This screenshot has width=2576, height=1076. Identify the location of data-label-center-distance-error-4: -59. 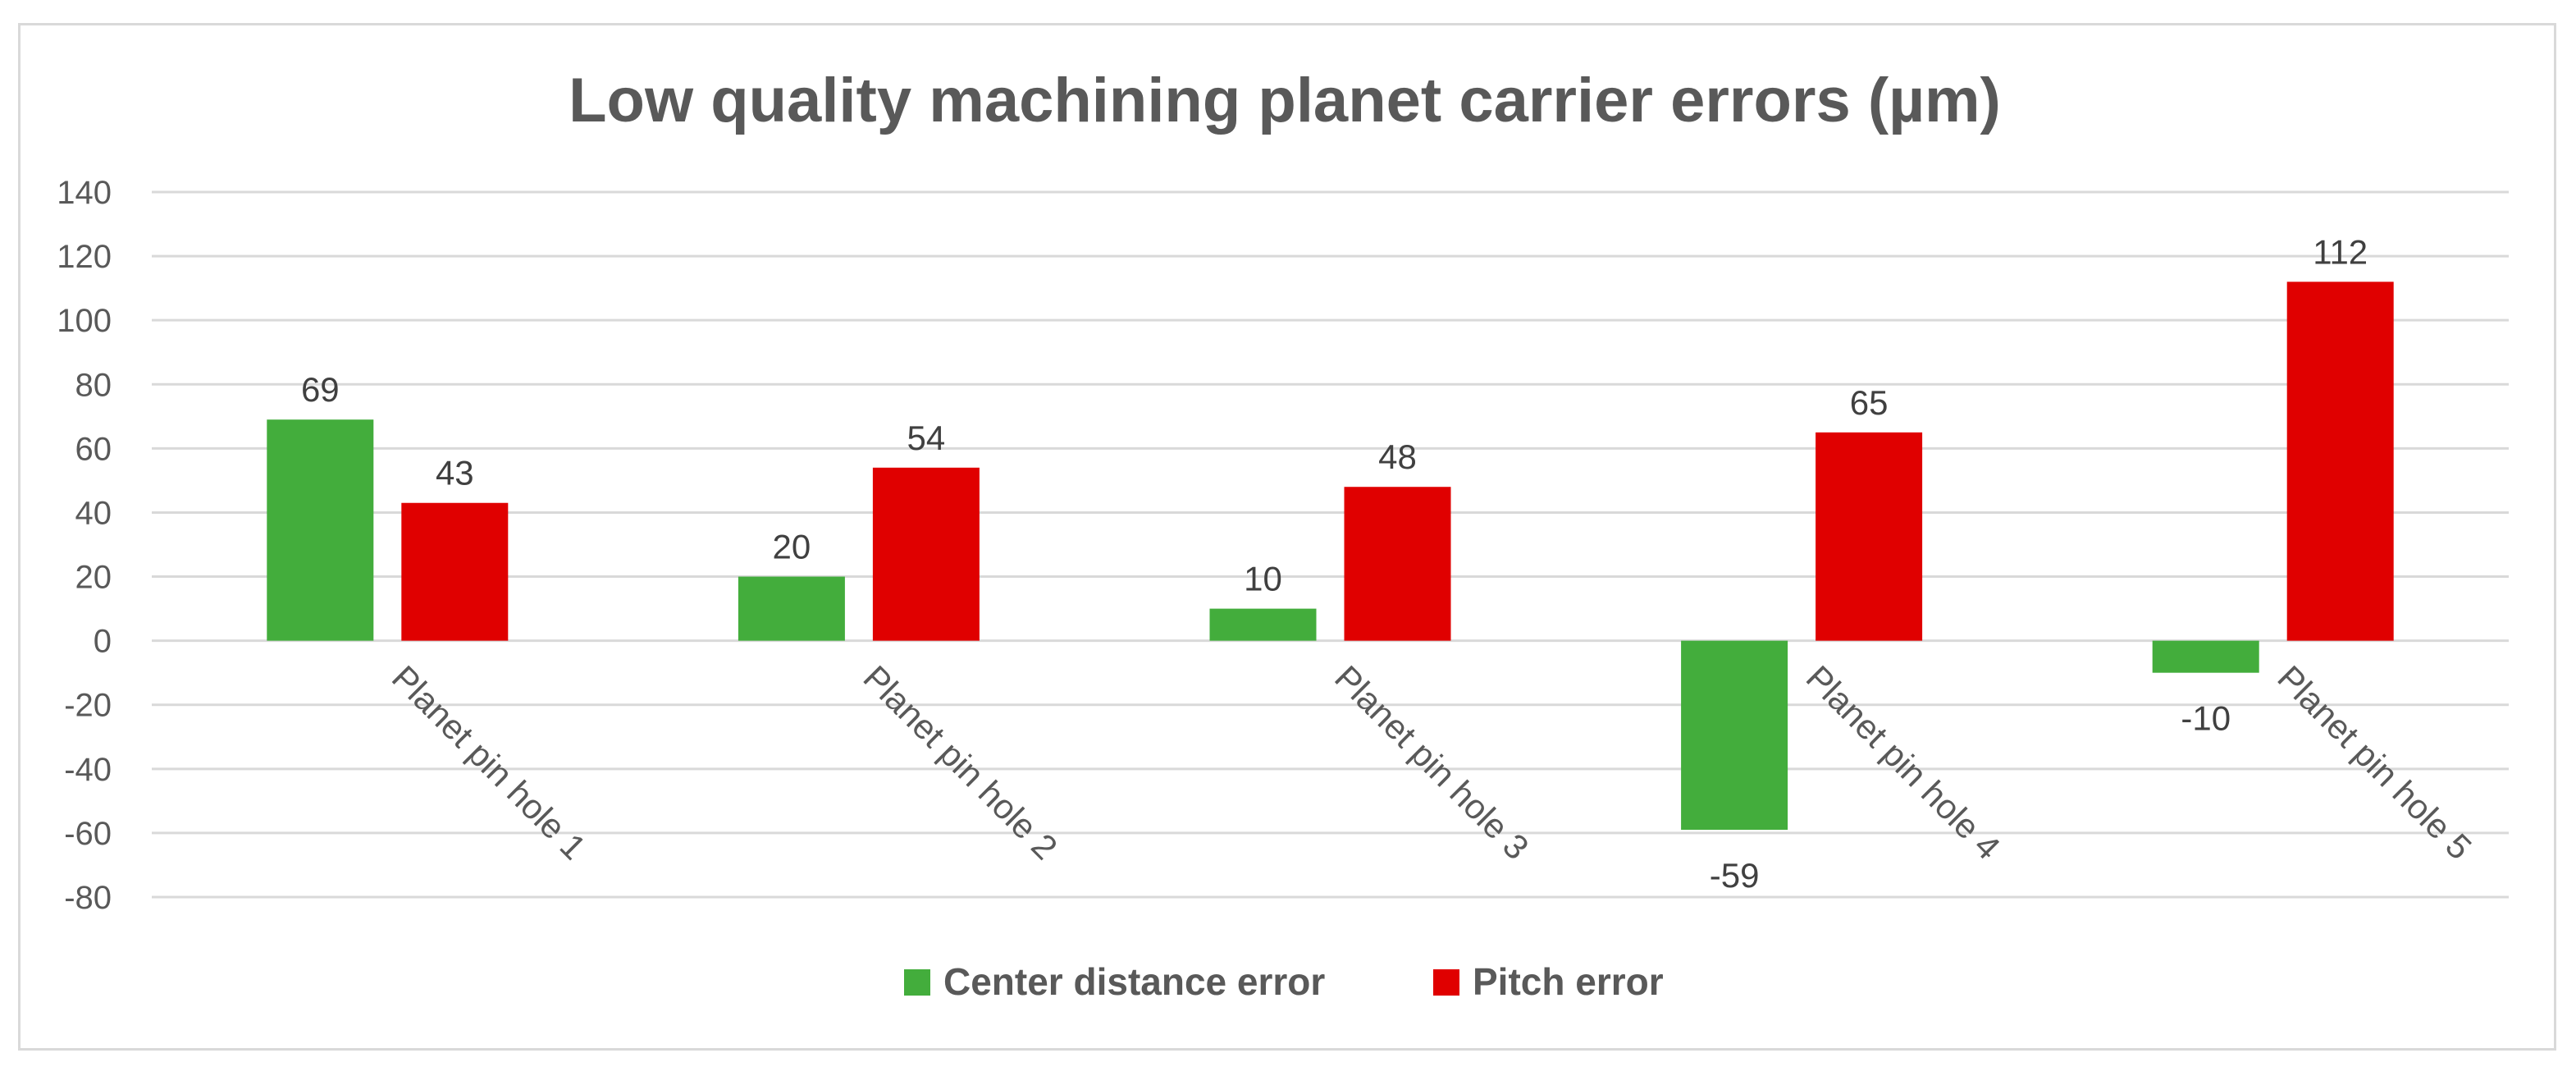
(1735, 875).